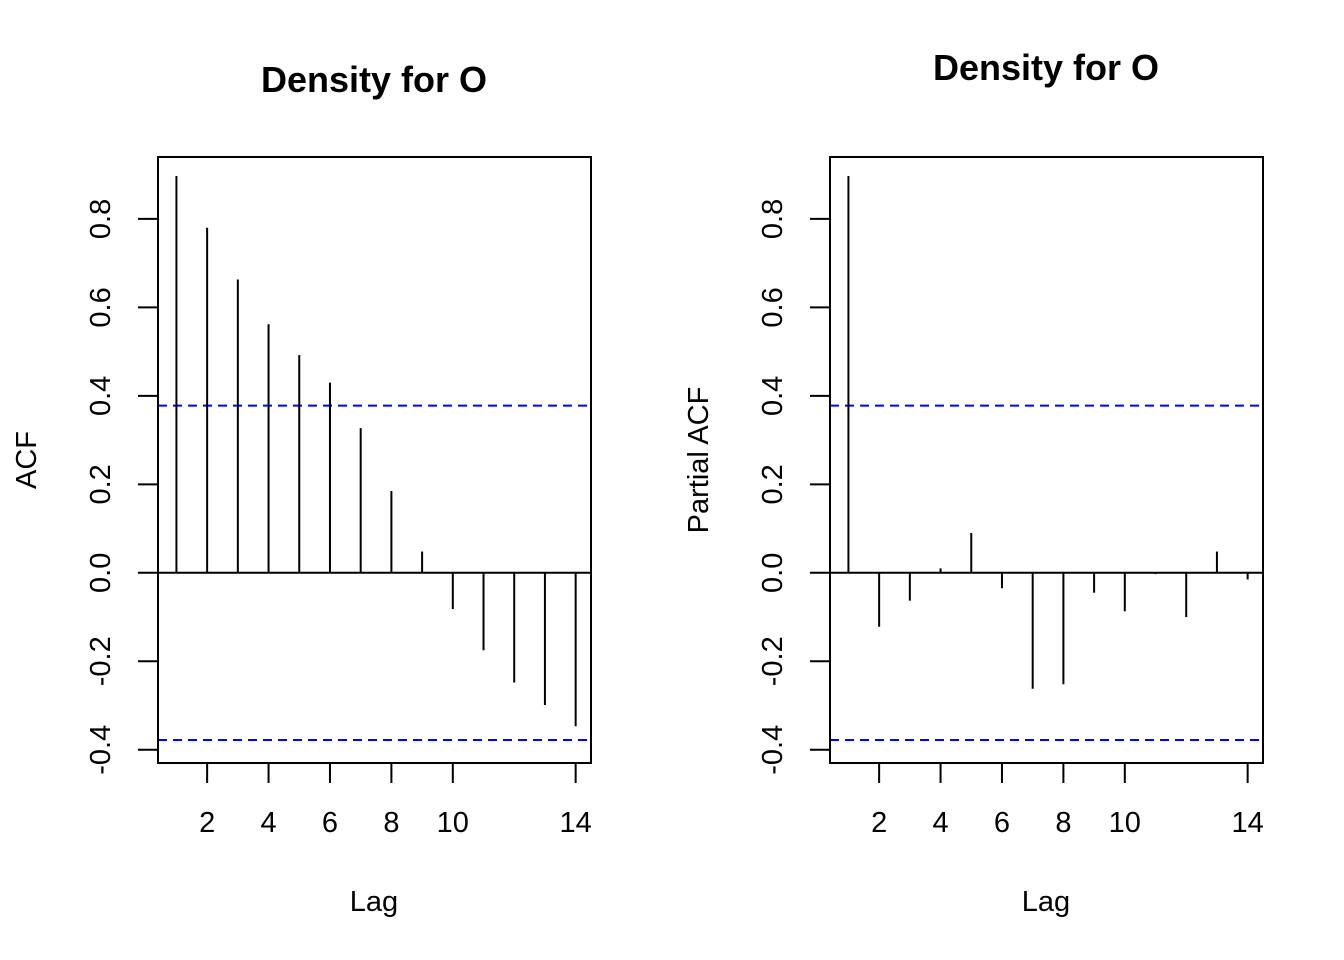 This screenshot has width=1344, height=960. What do you see at coordinates (374, 79) in the screenshot?
I see `acf-chart-title: Density for O` at bounding box center [374, 79].